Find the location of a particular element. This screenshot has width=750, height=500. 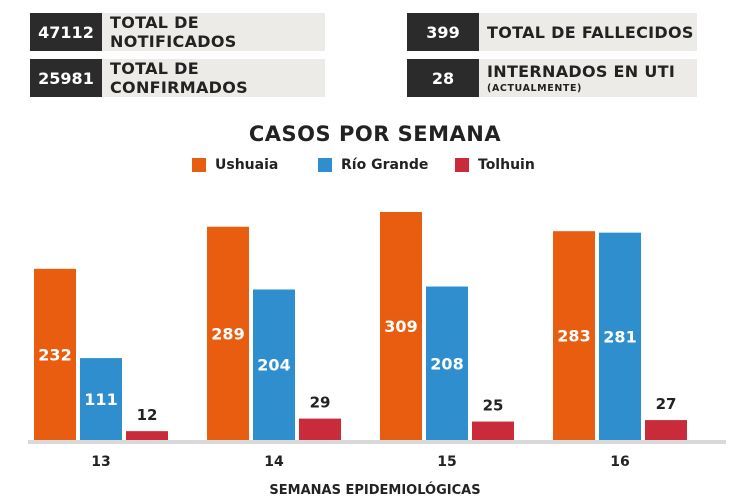

x-tick-label-week-14: 14 is located at coordinates (274, 462).